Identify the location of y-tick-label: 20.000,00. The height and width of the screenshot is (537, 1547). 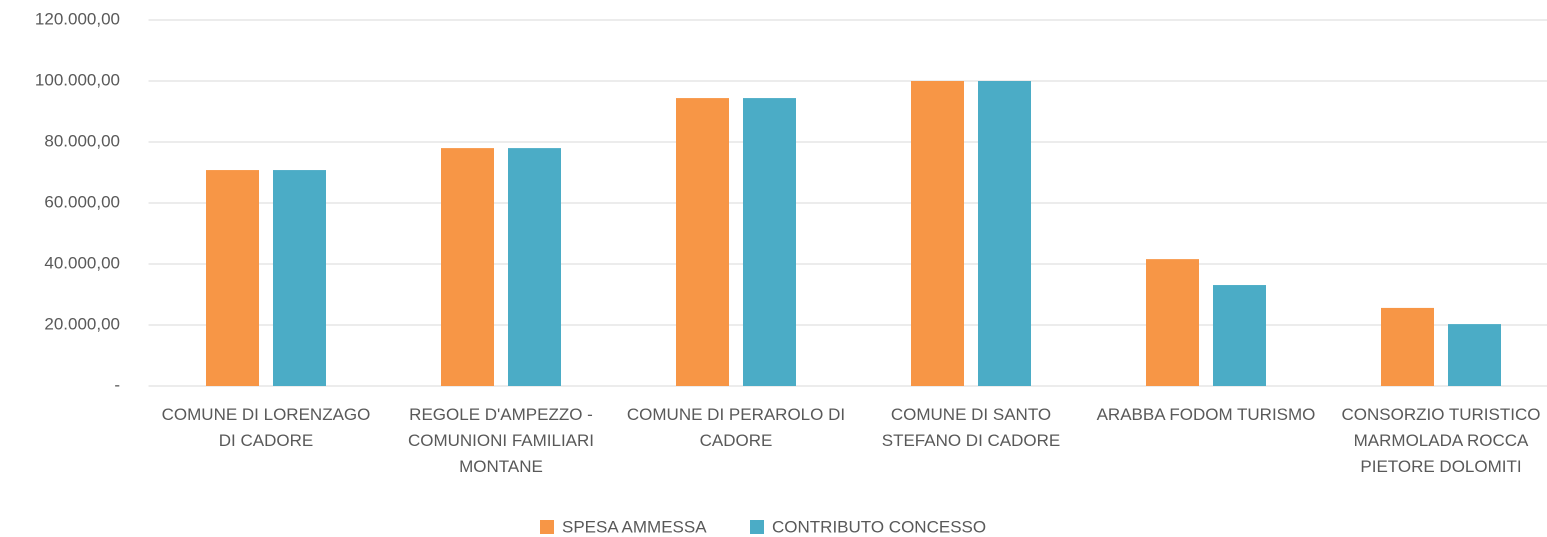
(82, 323).